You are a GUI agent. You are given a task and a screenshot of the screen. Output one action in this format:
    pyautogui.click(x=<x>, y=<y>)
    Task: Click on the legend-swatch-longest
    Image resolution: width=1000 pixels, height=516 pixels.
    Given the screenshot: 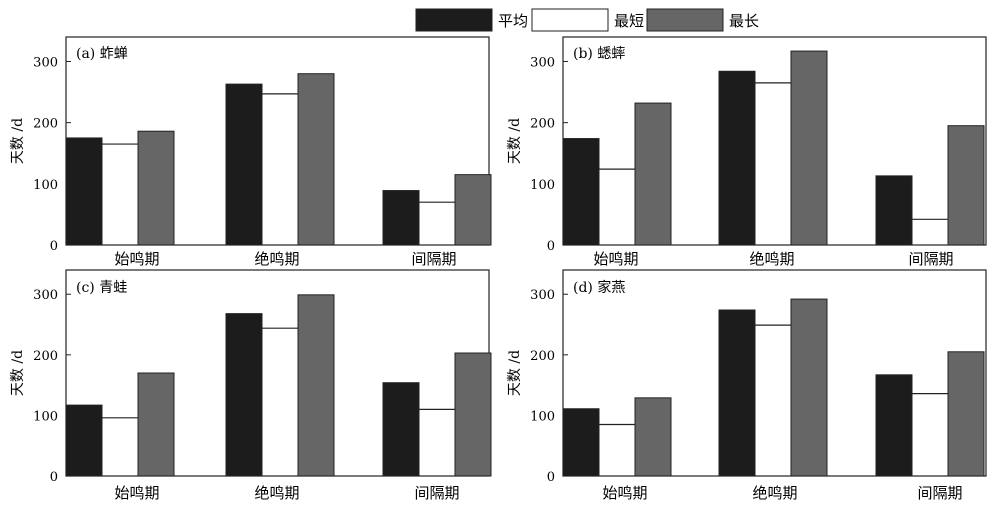 What is the action you would take?
    pyautogui.click(x=685, y=20)
    